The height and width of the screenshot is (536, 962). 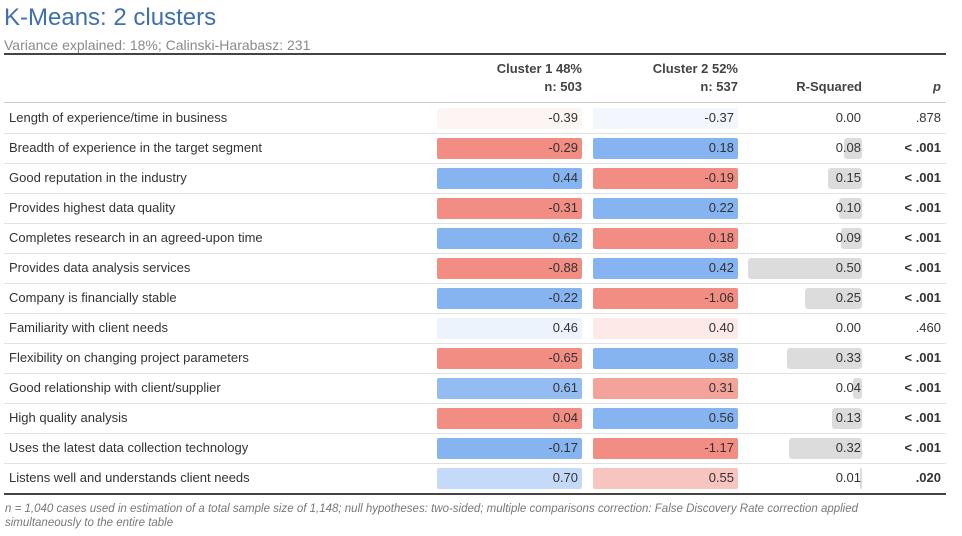 I want to click on cluster-value: 0.38, so click(x=721, y=357).